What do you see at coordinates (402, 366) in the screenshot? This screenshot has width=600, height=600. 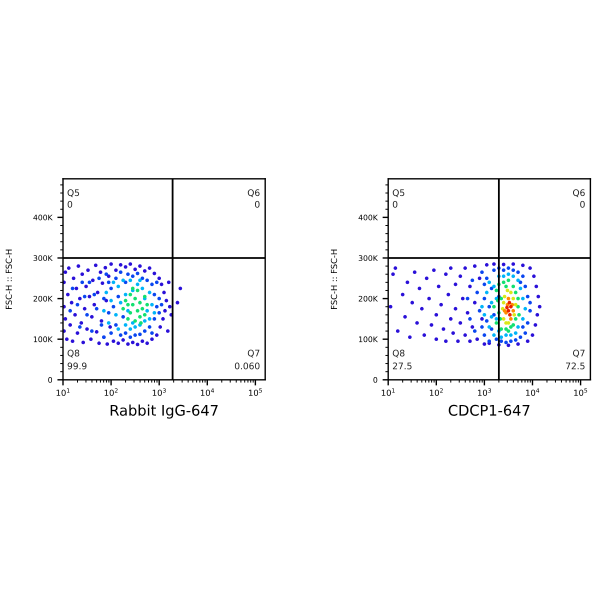 I see `annotation: 27.5` at bounding box center [402, 366].